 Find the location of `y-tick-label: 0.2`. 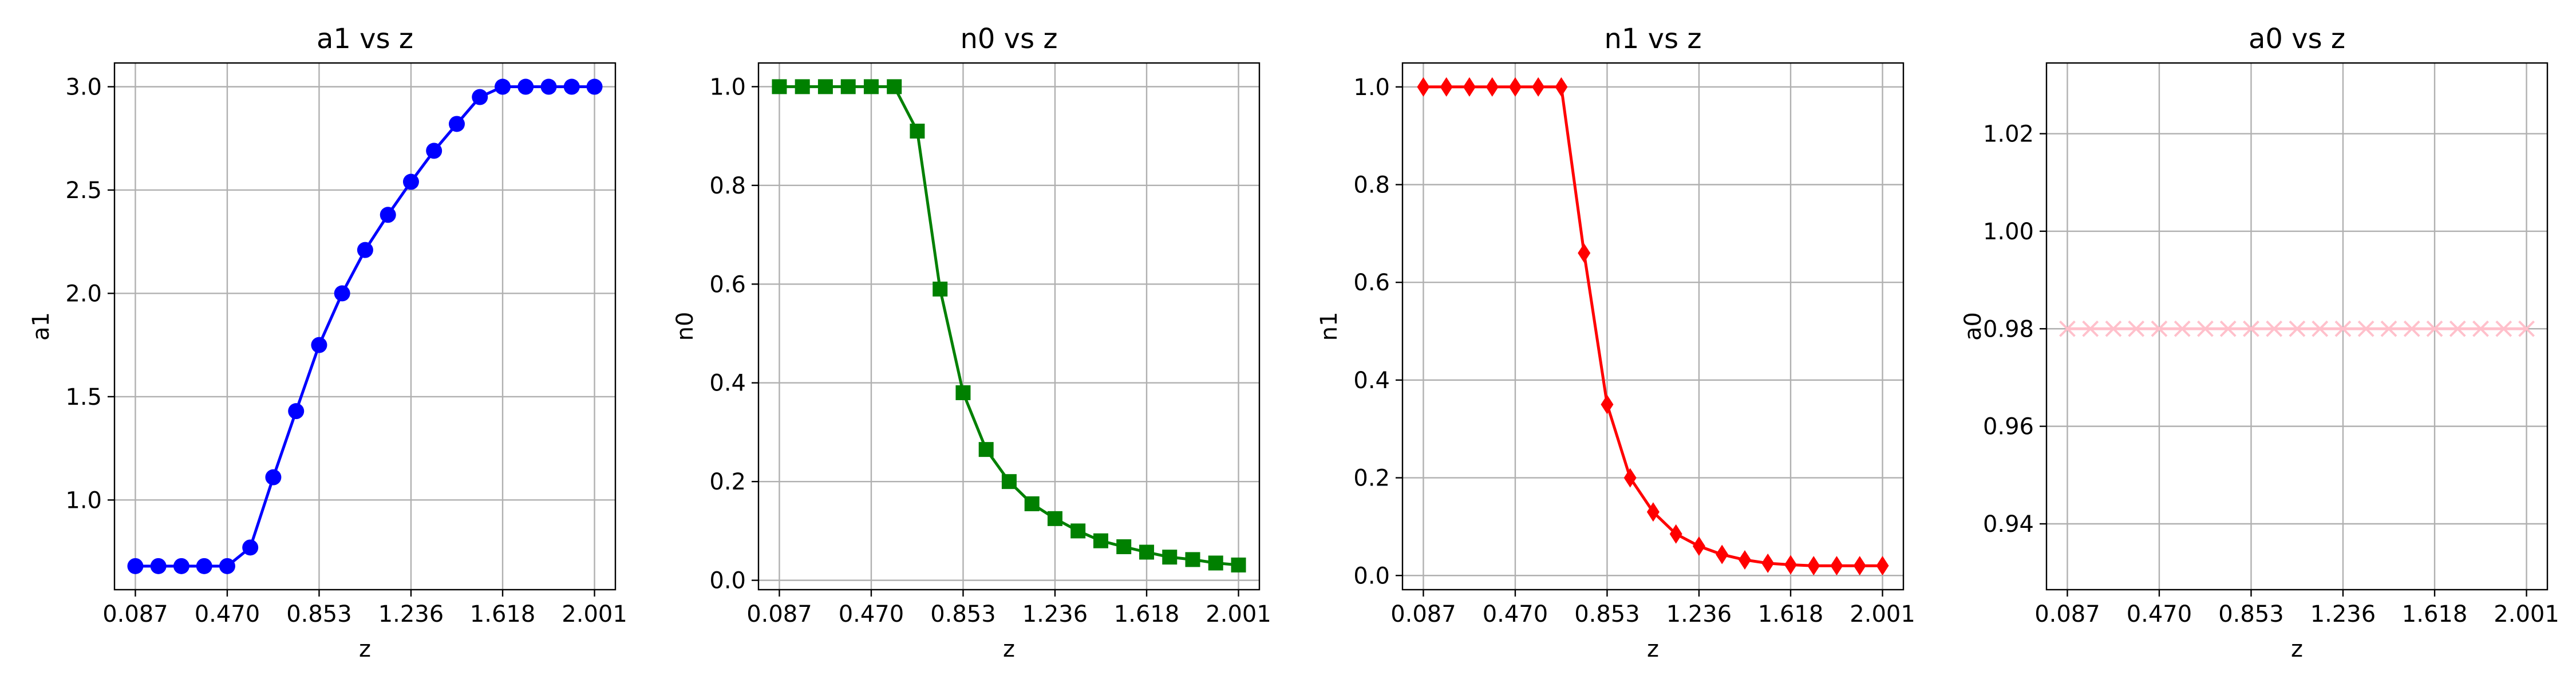

y-tick-label: 0.2 is located at coordinates (1371, 478).